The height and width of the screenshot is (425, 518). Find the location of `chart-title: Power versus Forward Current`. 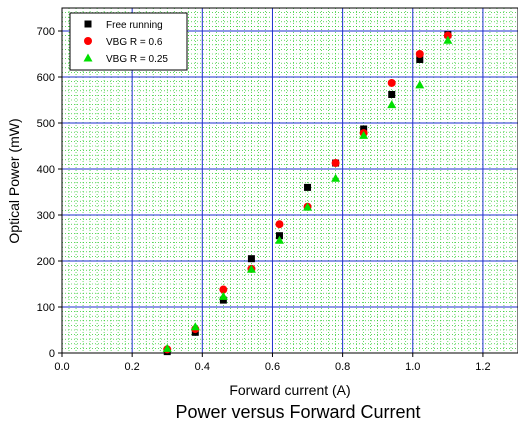

chart-title: Power versus Forward Current is located at coordinates (297, 412).